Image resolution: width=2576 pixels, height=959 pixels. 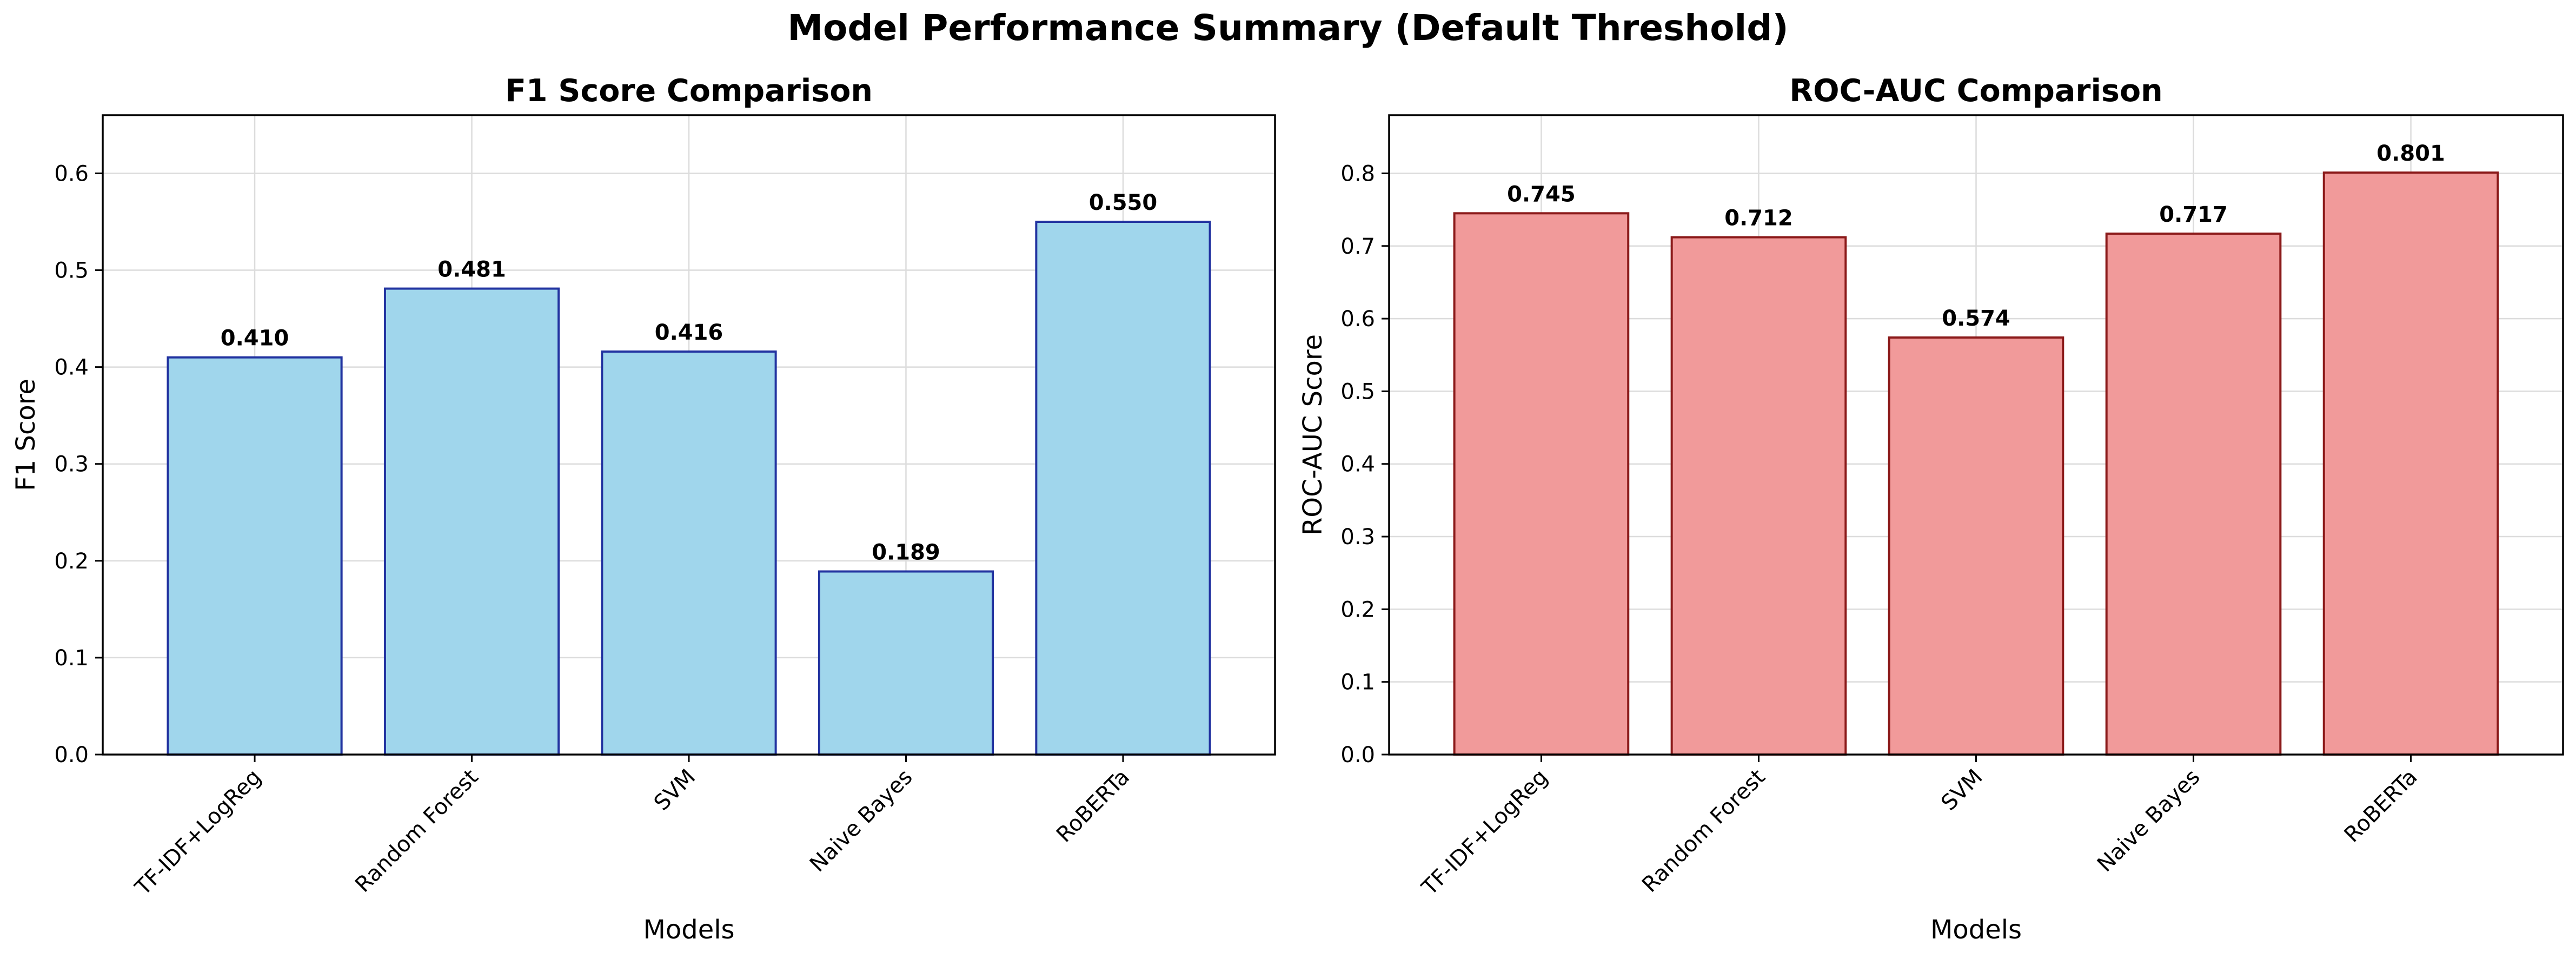 I want to click on roc-auc-y-tick-label: 0.6, so click(x=1357, y=320).